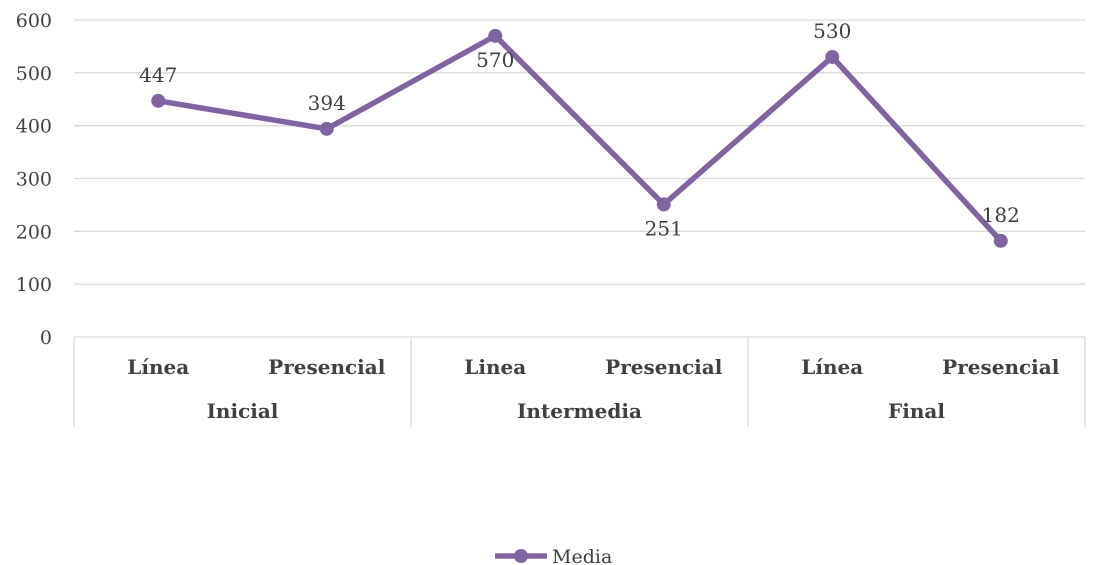  What do you see at coordinates (582, 555) in the screenshot?
I see `legend-label-media: Media` at bounding box center [582, 555].